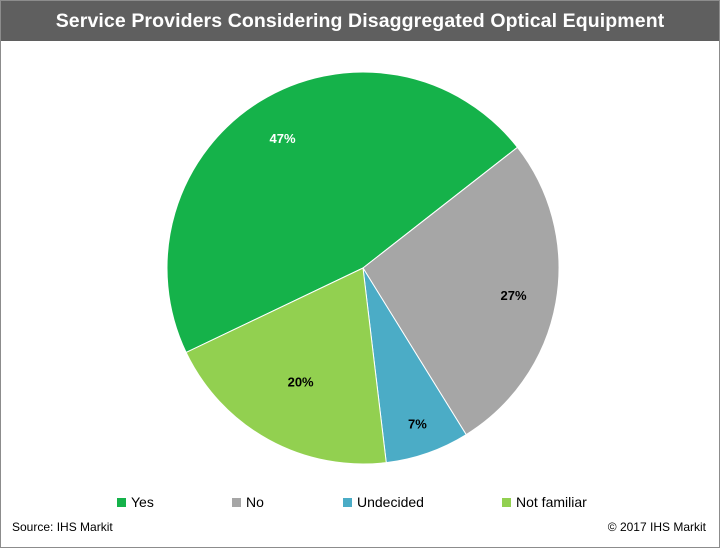 Image resolution: width=720 pixels, height=548 pixels. What do you see at coordinates (286, 366) in the screenshot?
I see `pie-slice-not-familiar` at bounding box center [286, 366].